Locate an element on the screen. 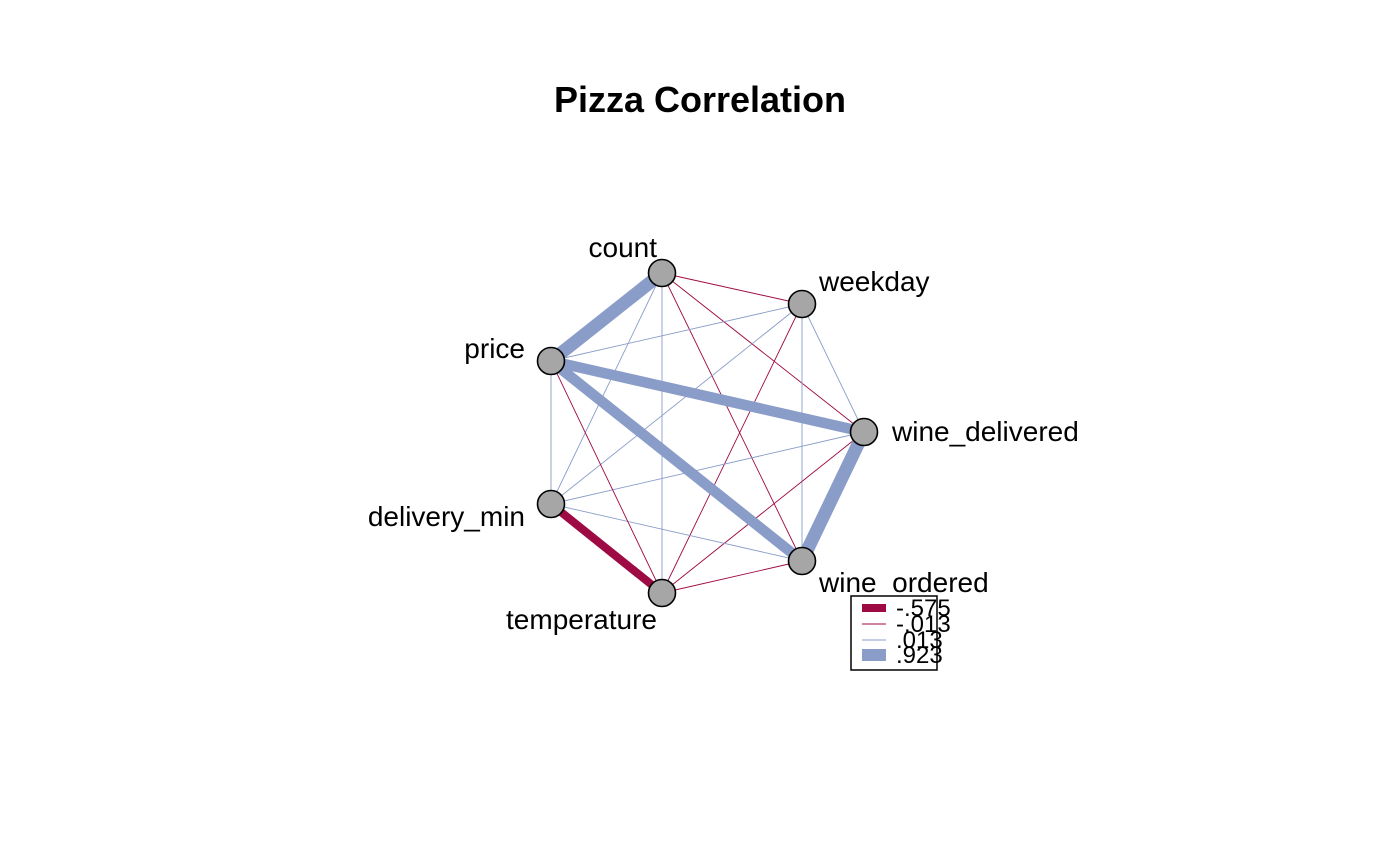 The image size is (1400, 866). edge-count-wine_ordered is located at coordinates (732, 417).